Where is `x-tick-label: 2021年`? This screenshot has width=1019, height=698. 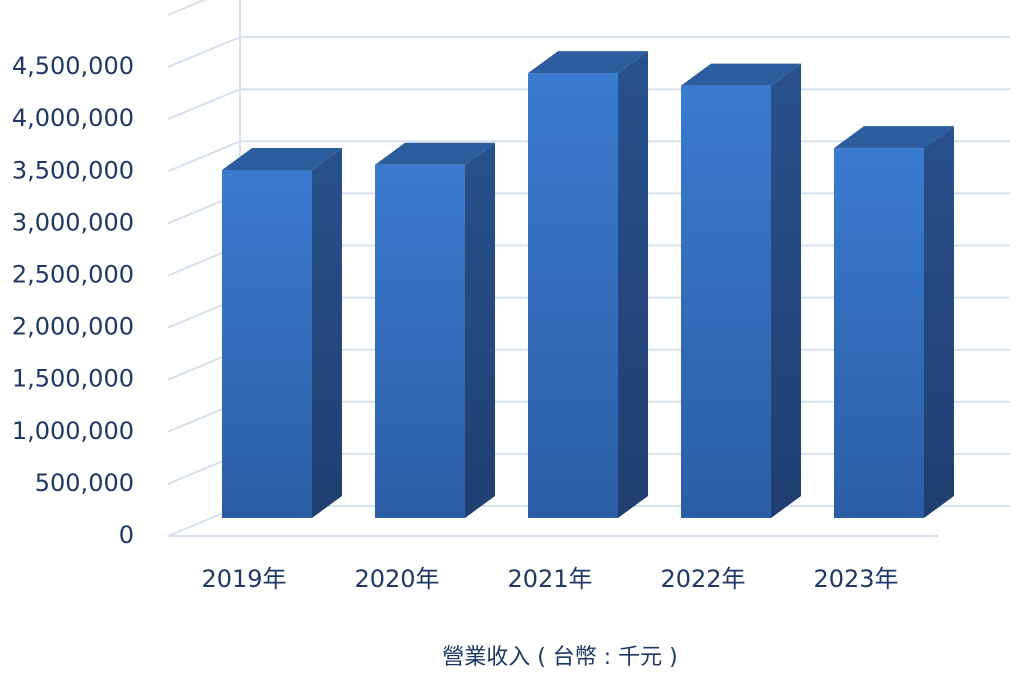 x-tick-label: 2021年 is located at coordinates (549, 579).